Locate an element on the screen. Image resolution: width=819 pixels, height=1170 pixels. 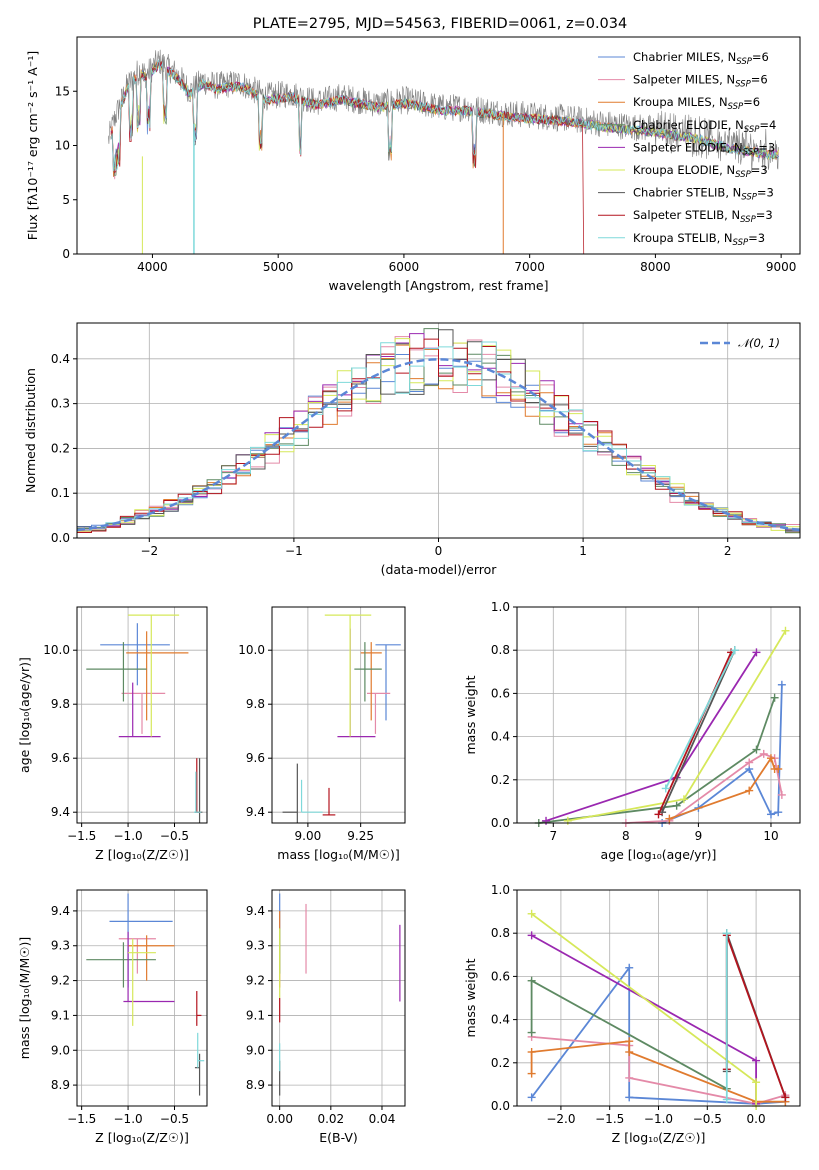
x-tick-label: 0.02 is located at coordinates (330, 1119).